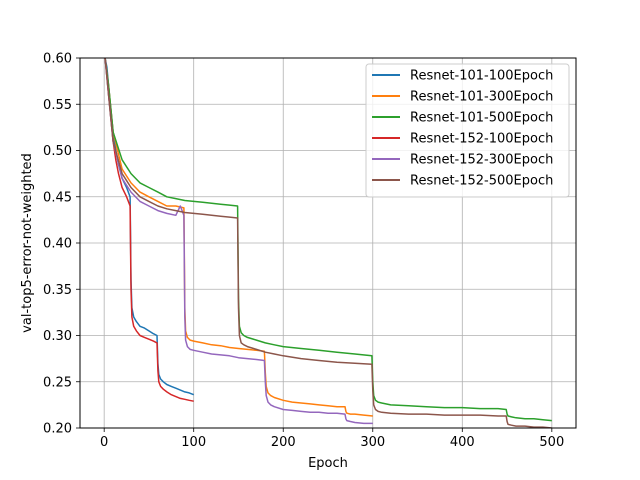 The width and height of the screenshot is (640, 480). I want to click on y-tick-label: 0.40, so click(57, 244).